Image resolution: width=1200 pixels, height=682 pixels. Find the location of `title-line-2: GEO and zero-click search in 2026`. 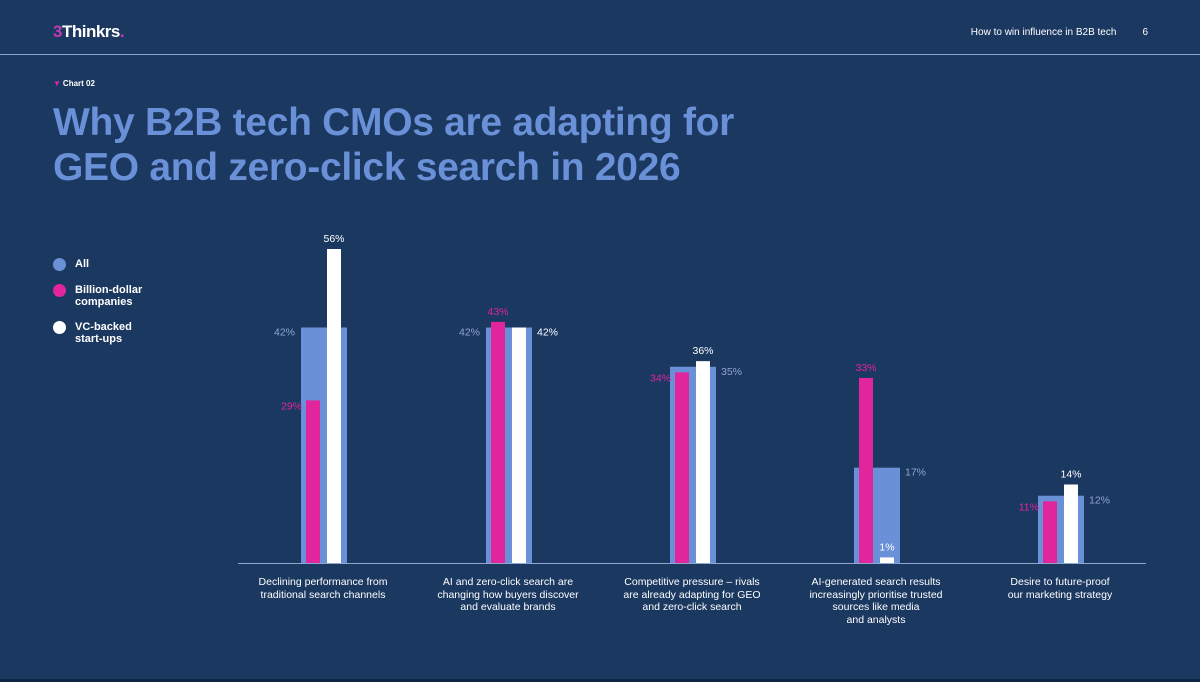

title-line-2: GEO and zero-click search in 2026 is located at coordinates (367, 167).